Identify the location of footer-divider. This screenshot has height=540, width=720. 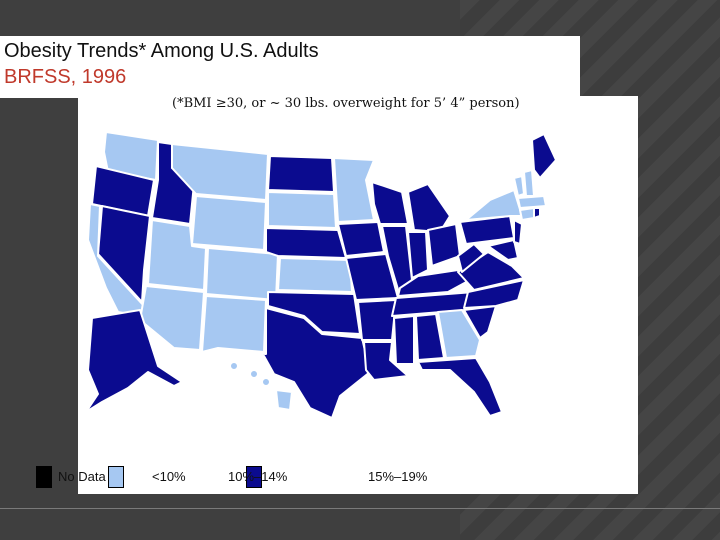
(360, 508).